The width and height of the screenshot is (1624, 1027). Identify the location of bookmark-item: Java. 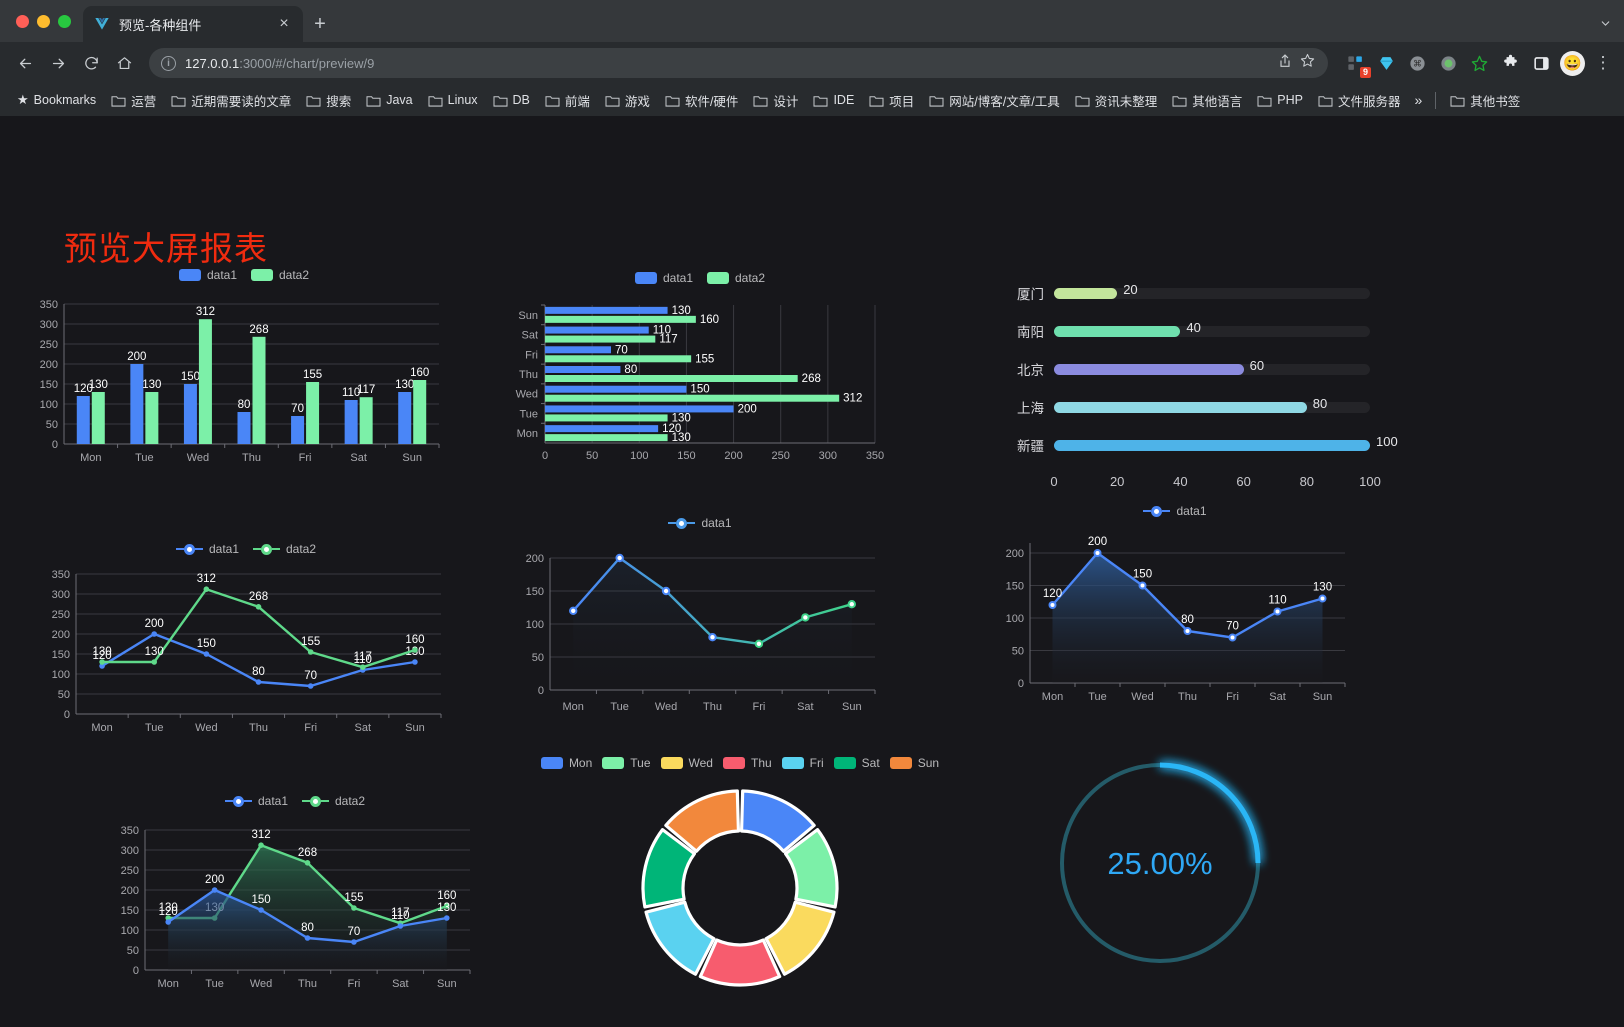
(389, 100).